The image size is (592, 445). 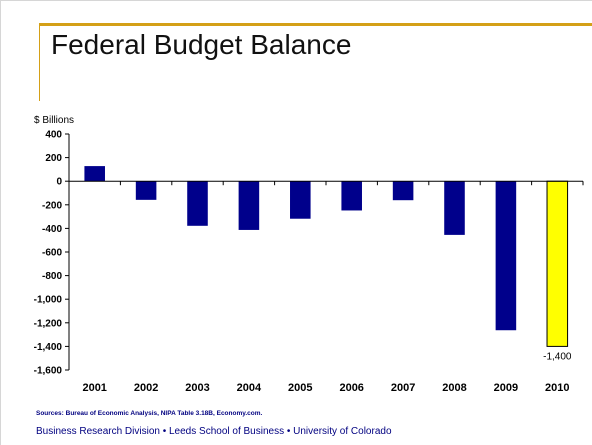 I want to click on page-title: Federal Budget Balance, so click(x=201, y=44).